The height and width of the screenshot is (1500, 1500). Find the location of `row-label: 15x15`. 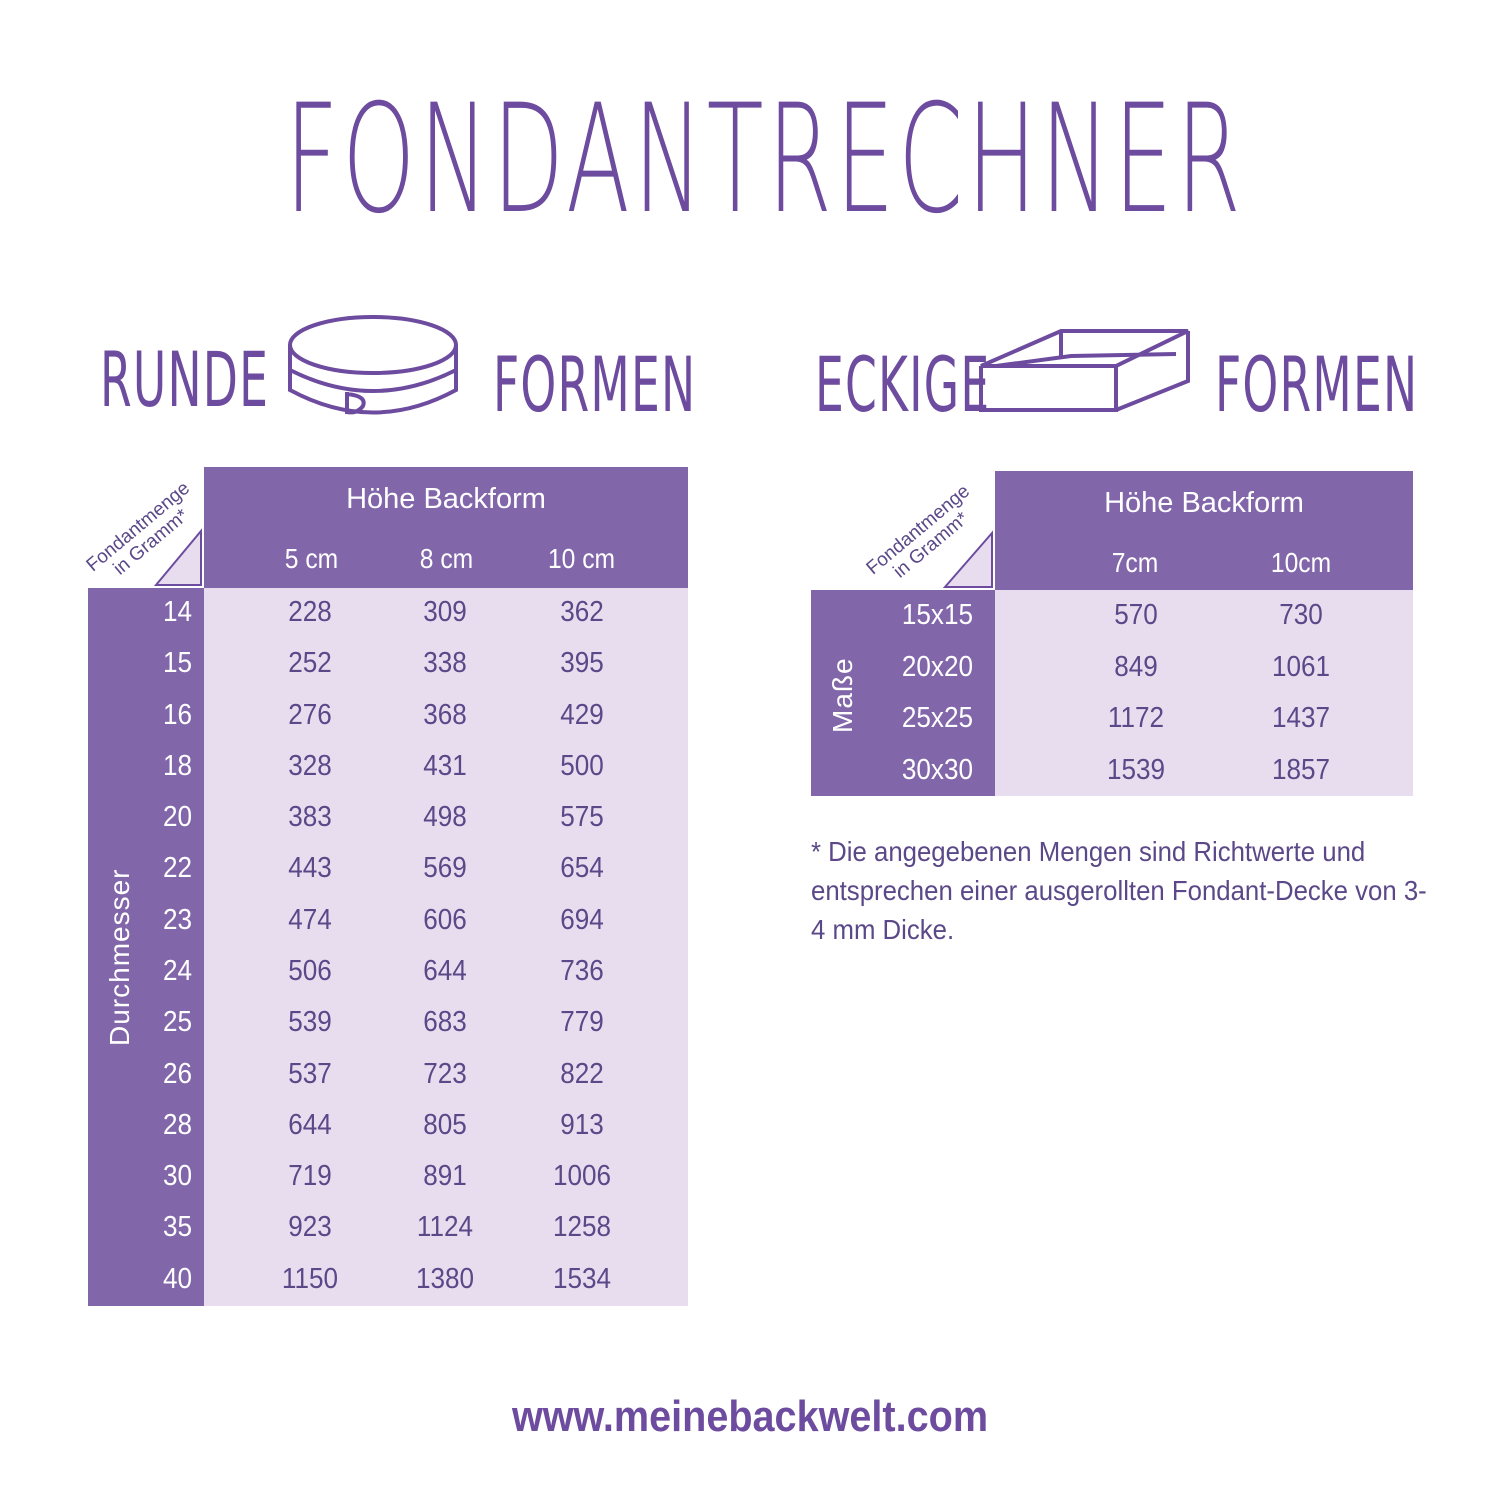

row-label: 15x15 is located at coordinates (937, 615).